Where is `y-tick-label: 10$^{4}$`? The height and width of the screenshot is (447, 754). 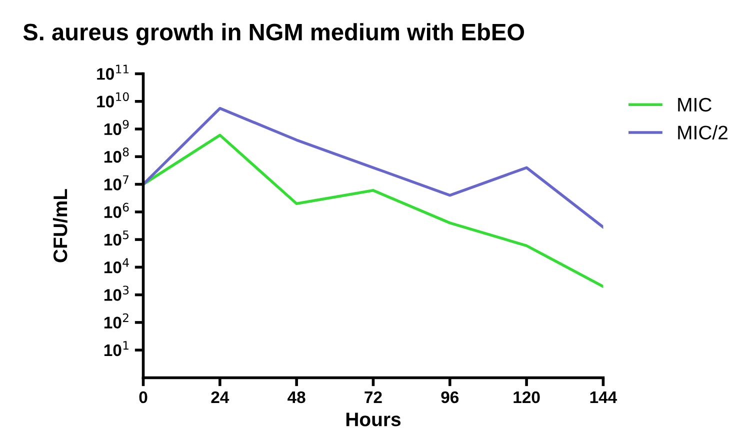
y-tick-label: 10$^{4}$ is located at coordinates (116, 266).